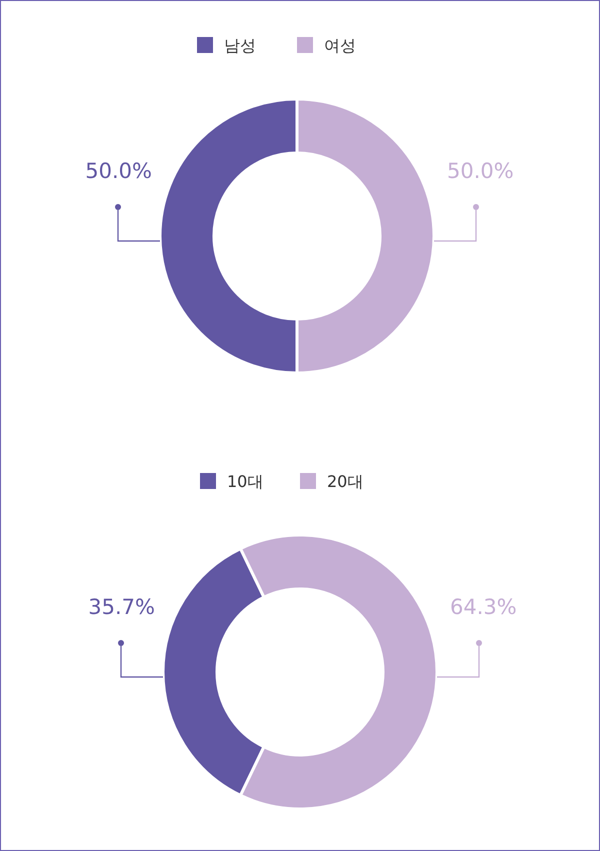 The height and width of the screenshot is (851, 600). Describe the element at coordinates (483, 607) in the screenshot. I see `data-label: 64.3%` at that location.